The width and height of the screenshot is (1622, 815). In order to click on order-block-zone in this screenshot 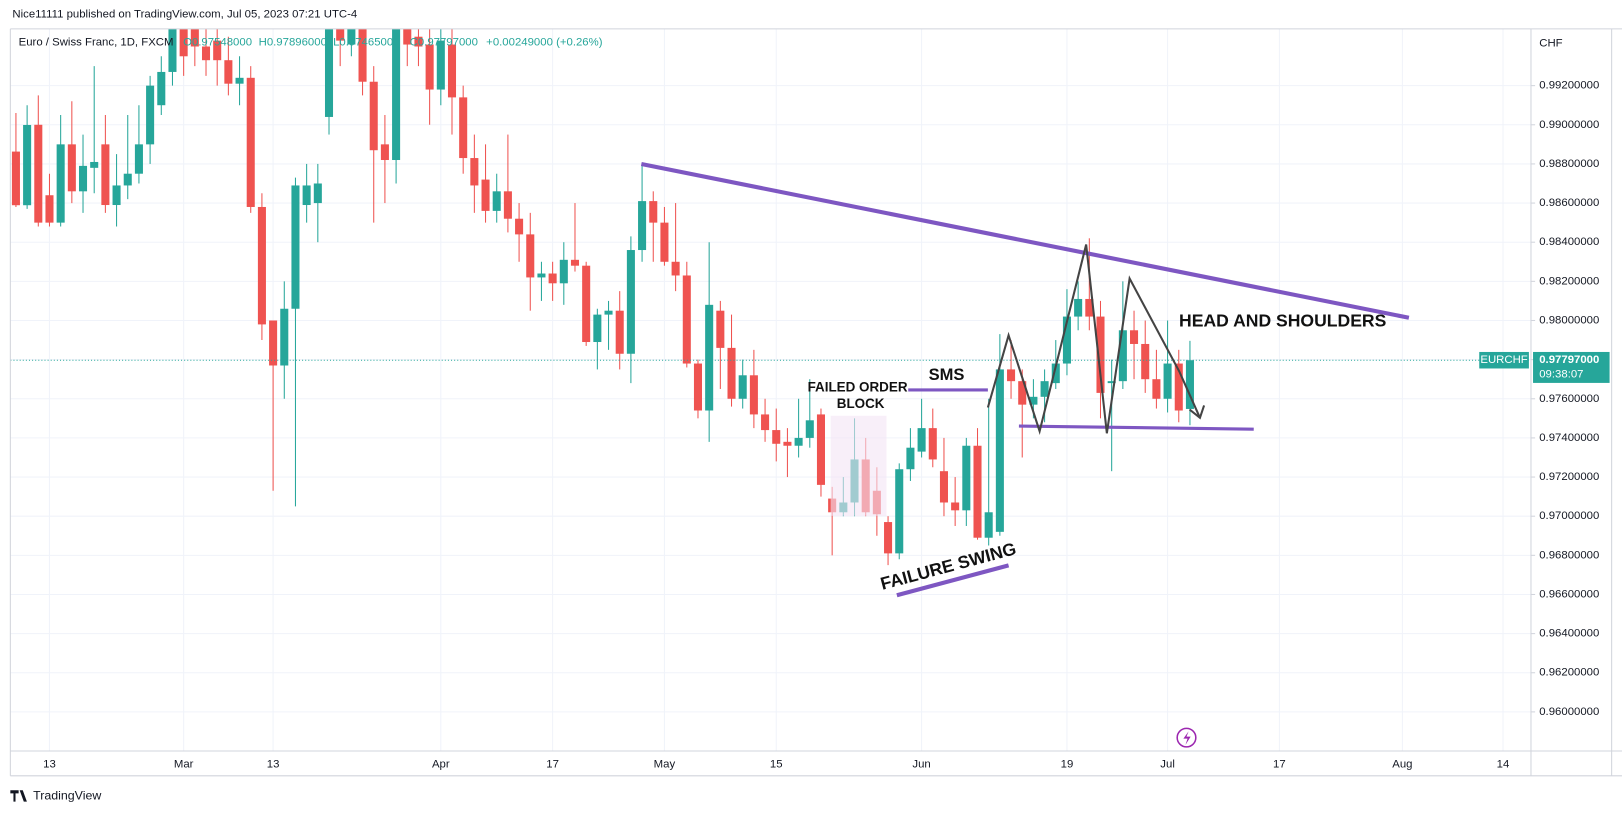, I will do `click(858, 465)`.